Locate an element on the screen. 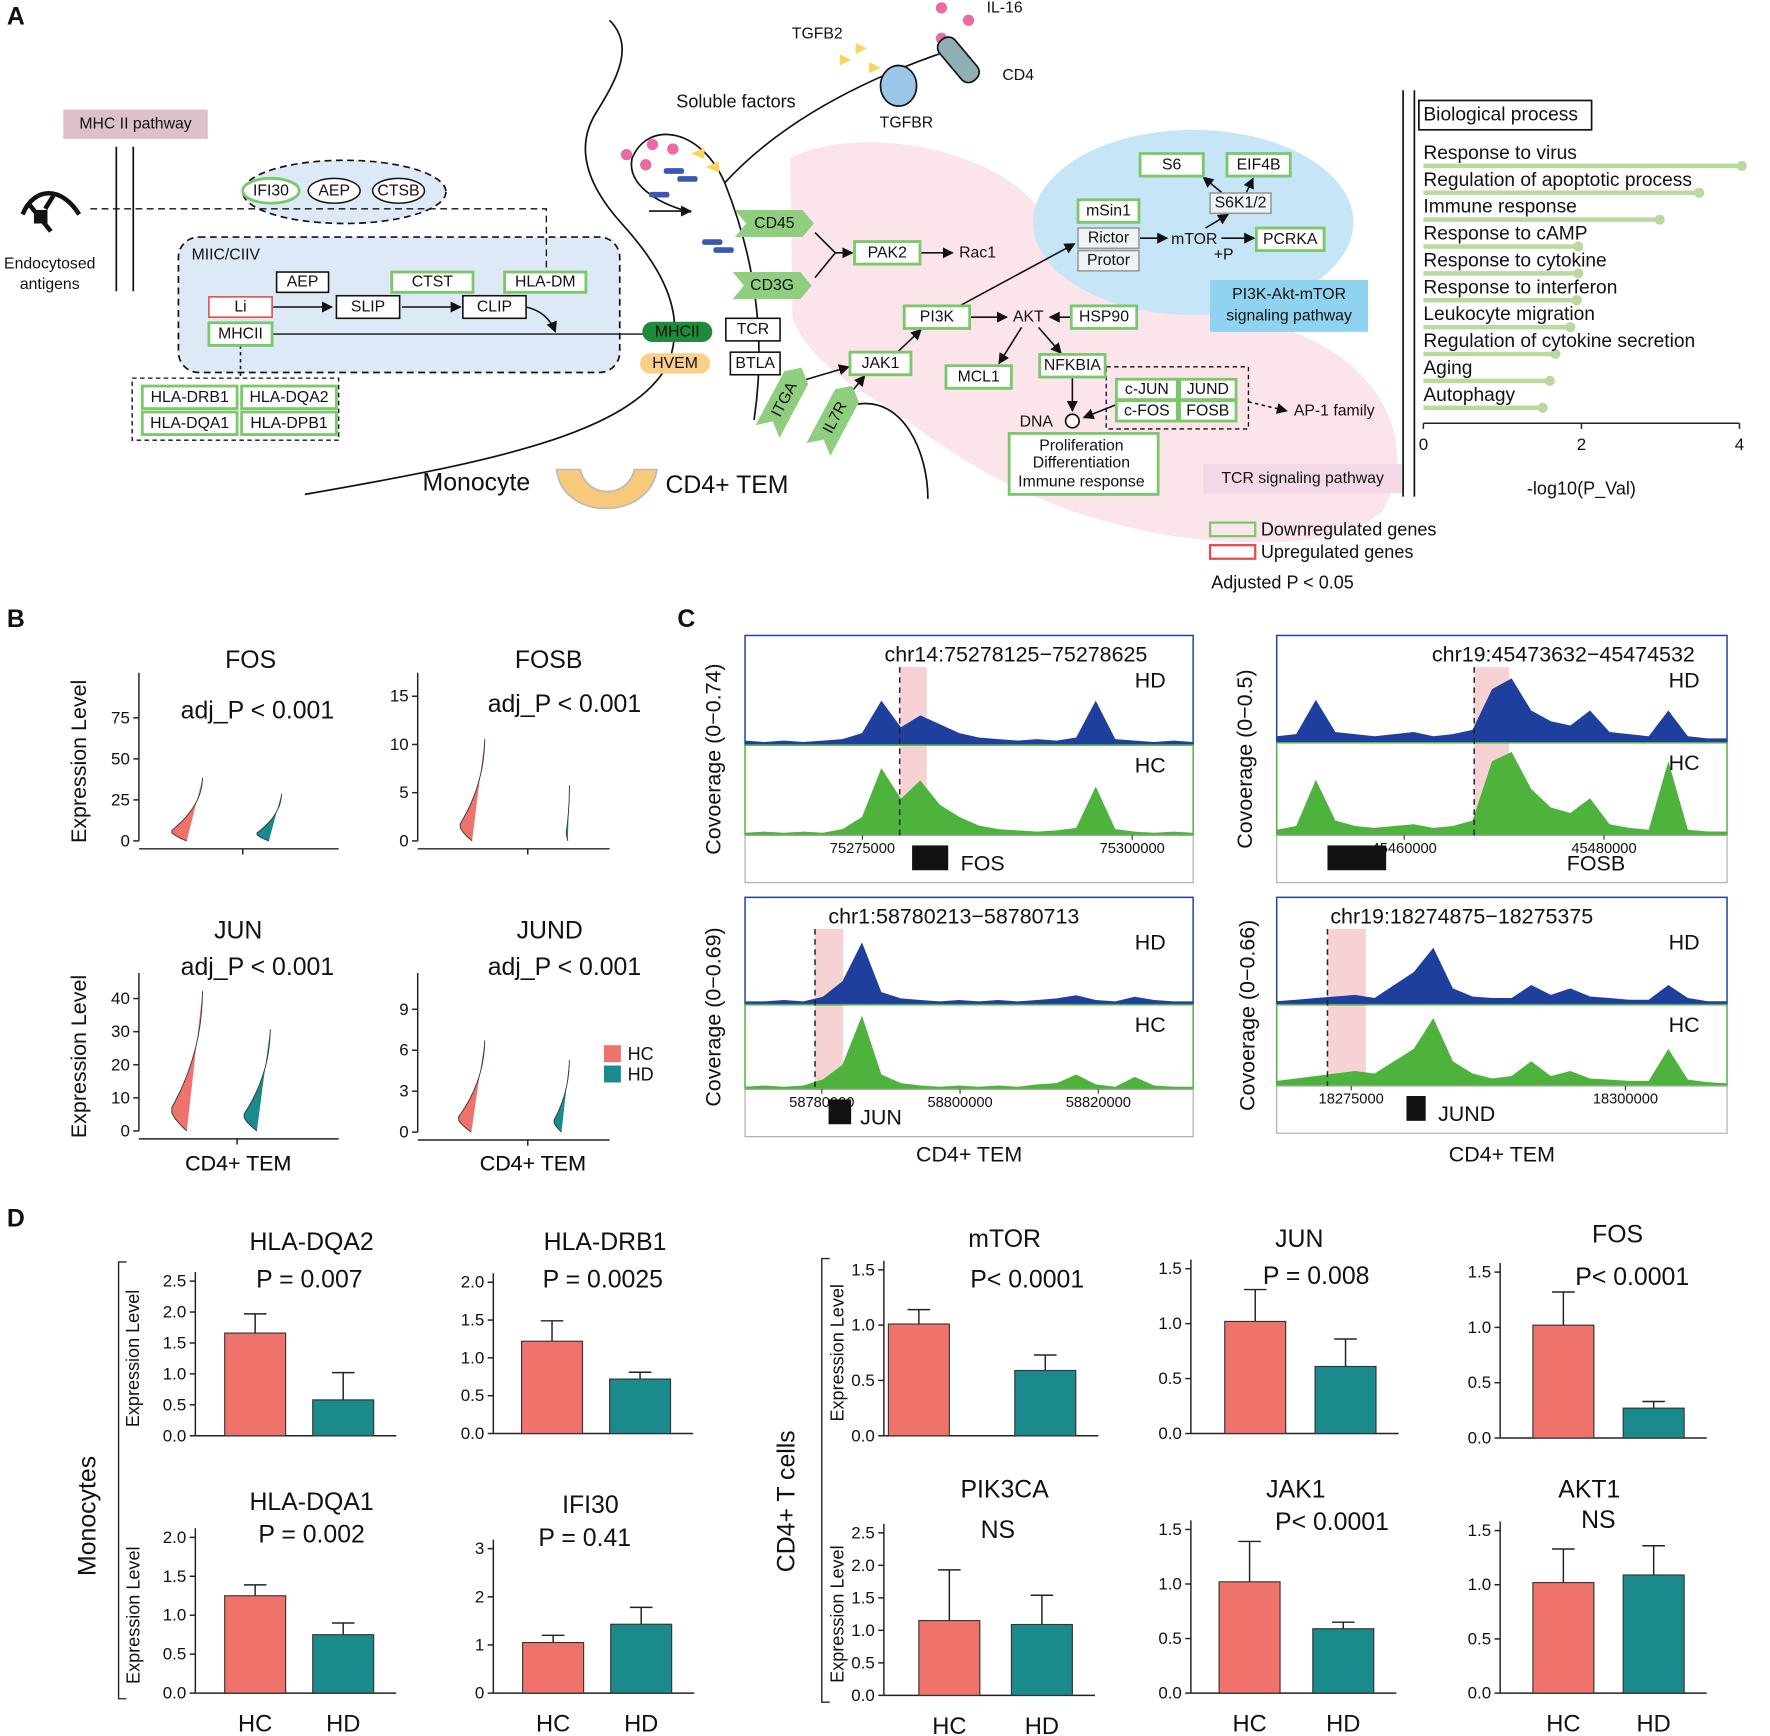 This screenshot has height=1736, width=1770. diagram-label: TCR signaling pathway is located at coordinates (1302, 478).